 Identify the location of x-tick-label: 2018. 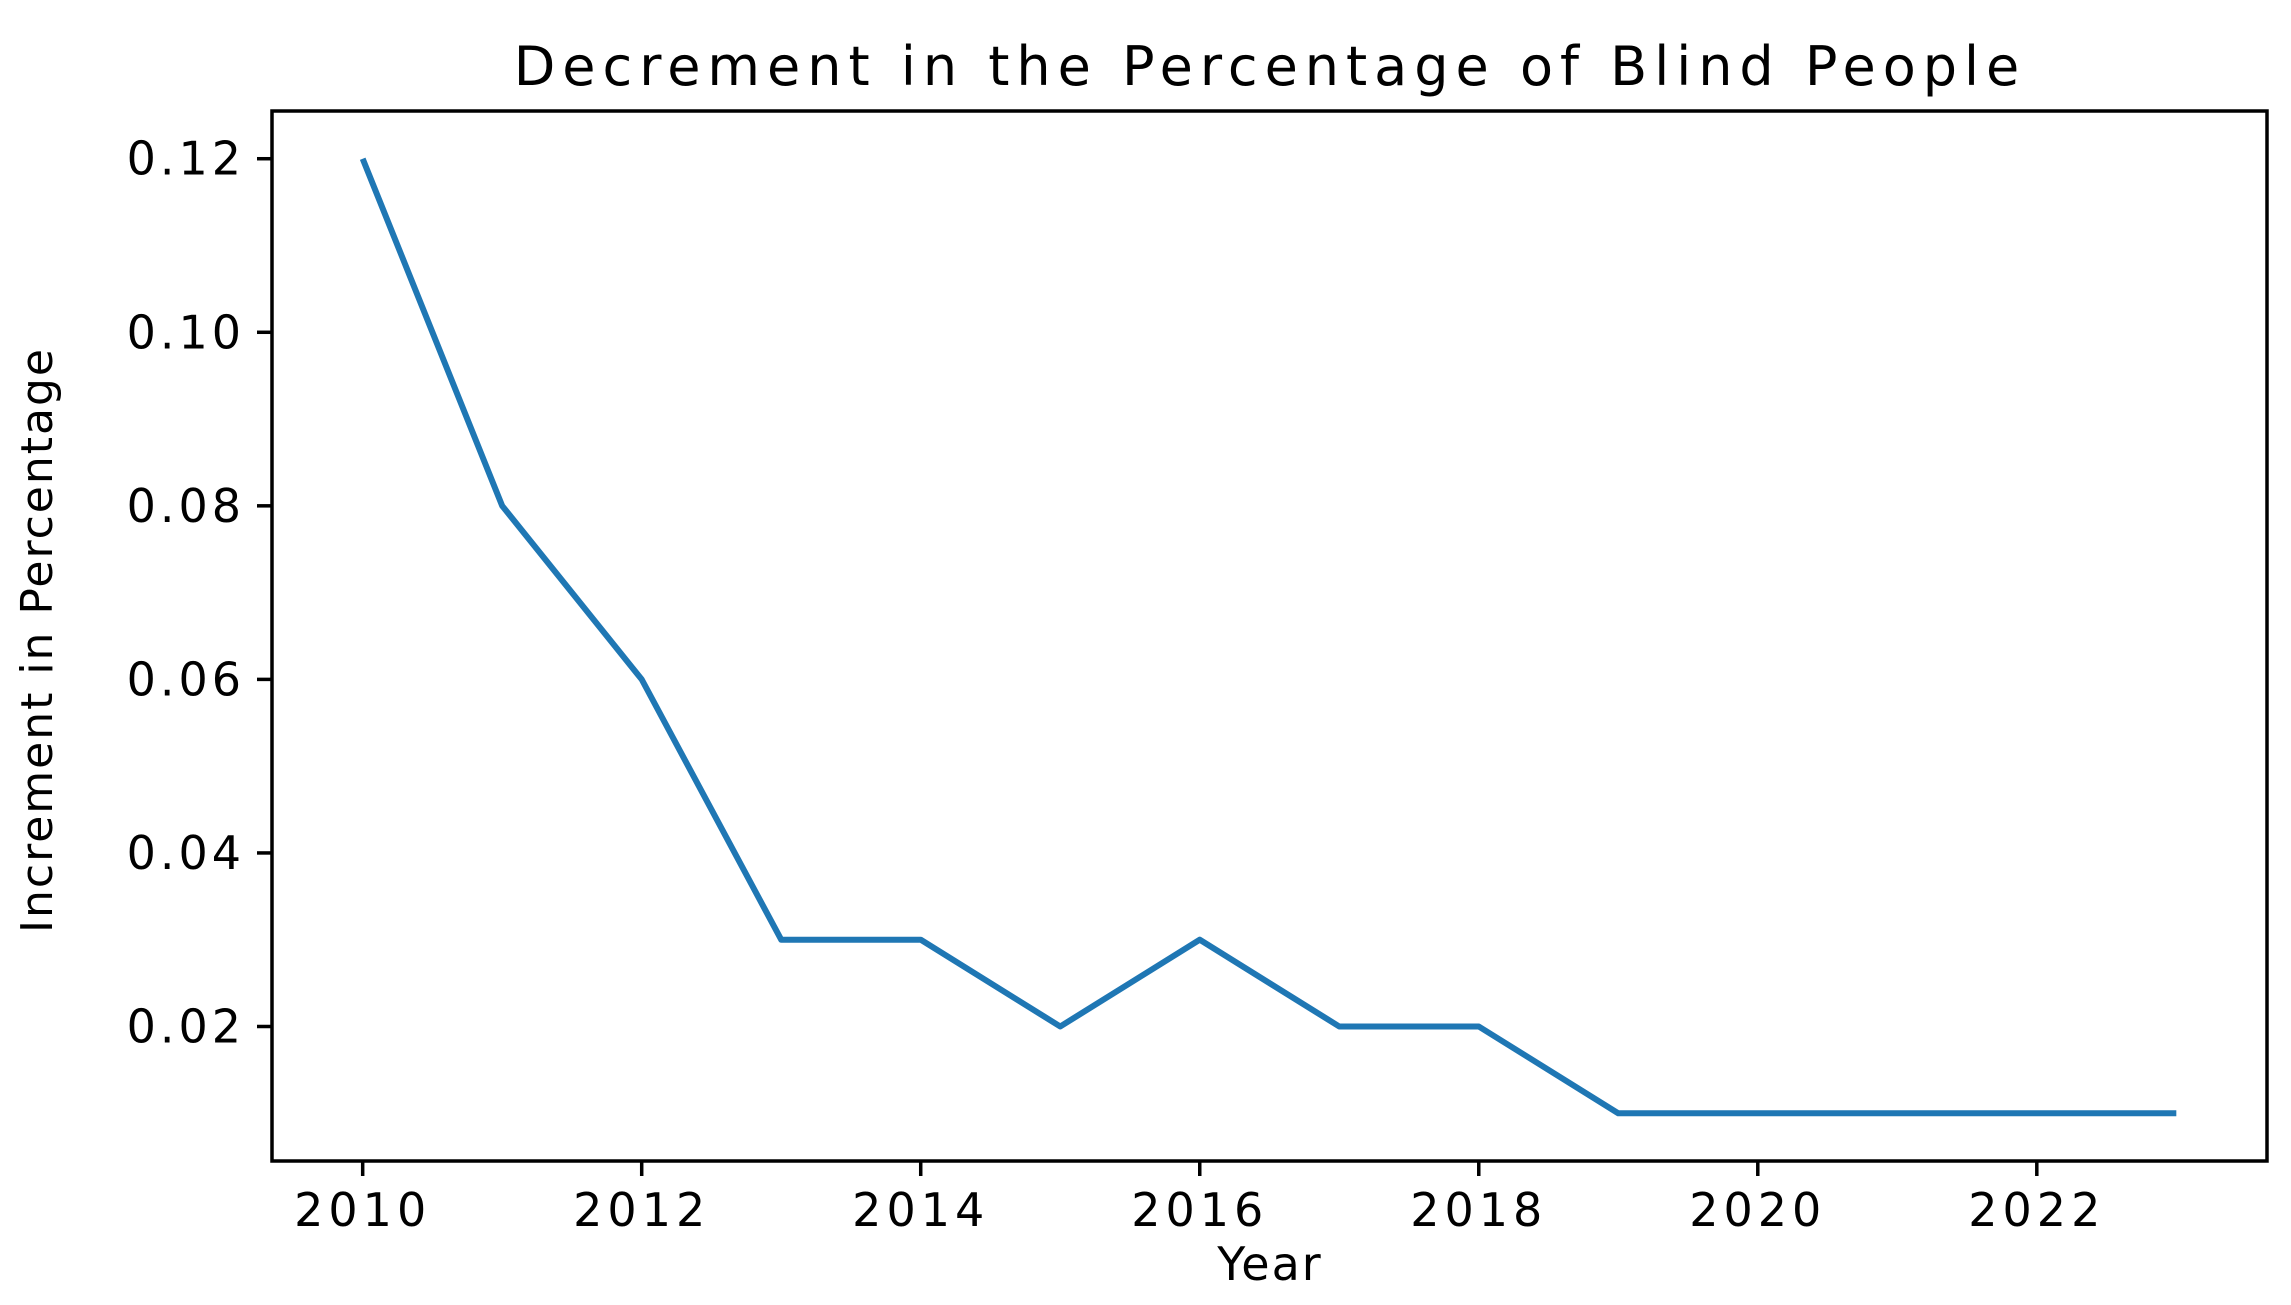
(1478, 1210).